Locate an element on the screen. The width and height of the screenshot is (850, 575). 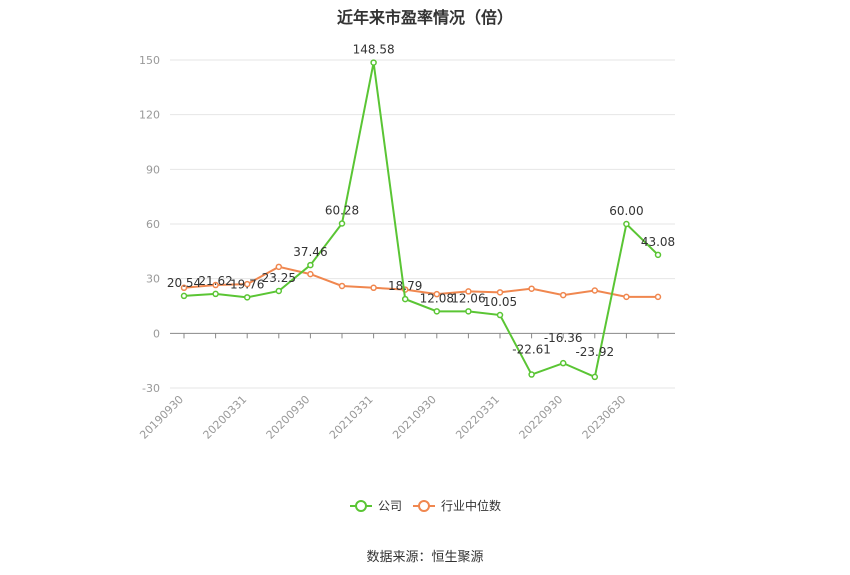
series-line is located at coordinates (420, 281).